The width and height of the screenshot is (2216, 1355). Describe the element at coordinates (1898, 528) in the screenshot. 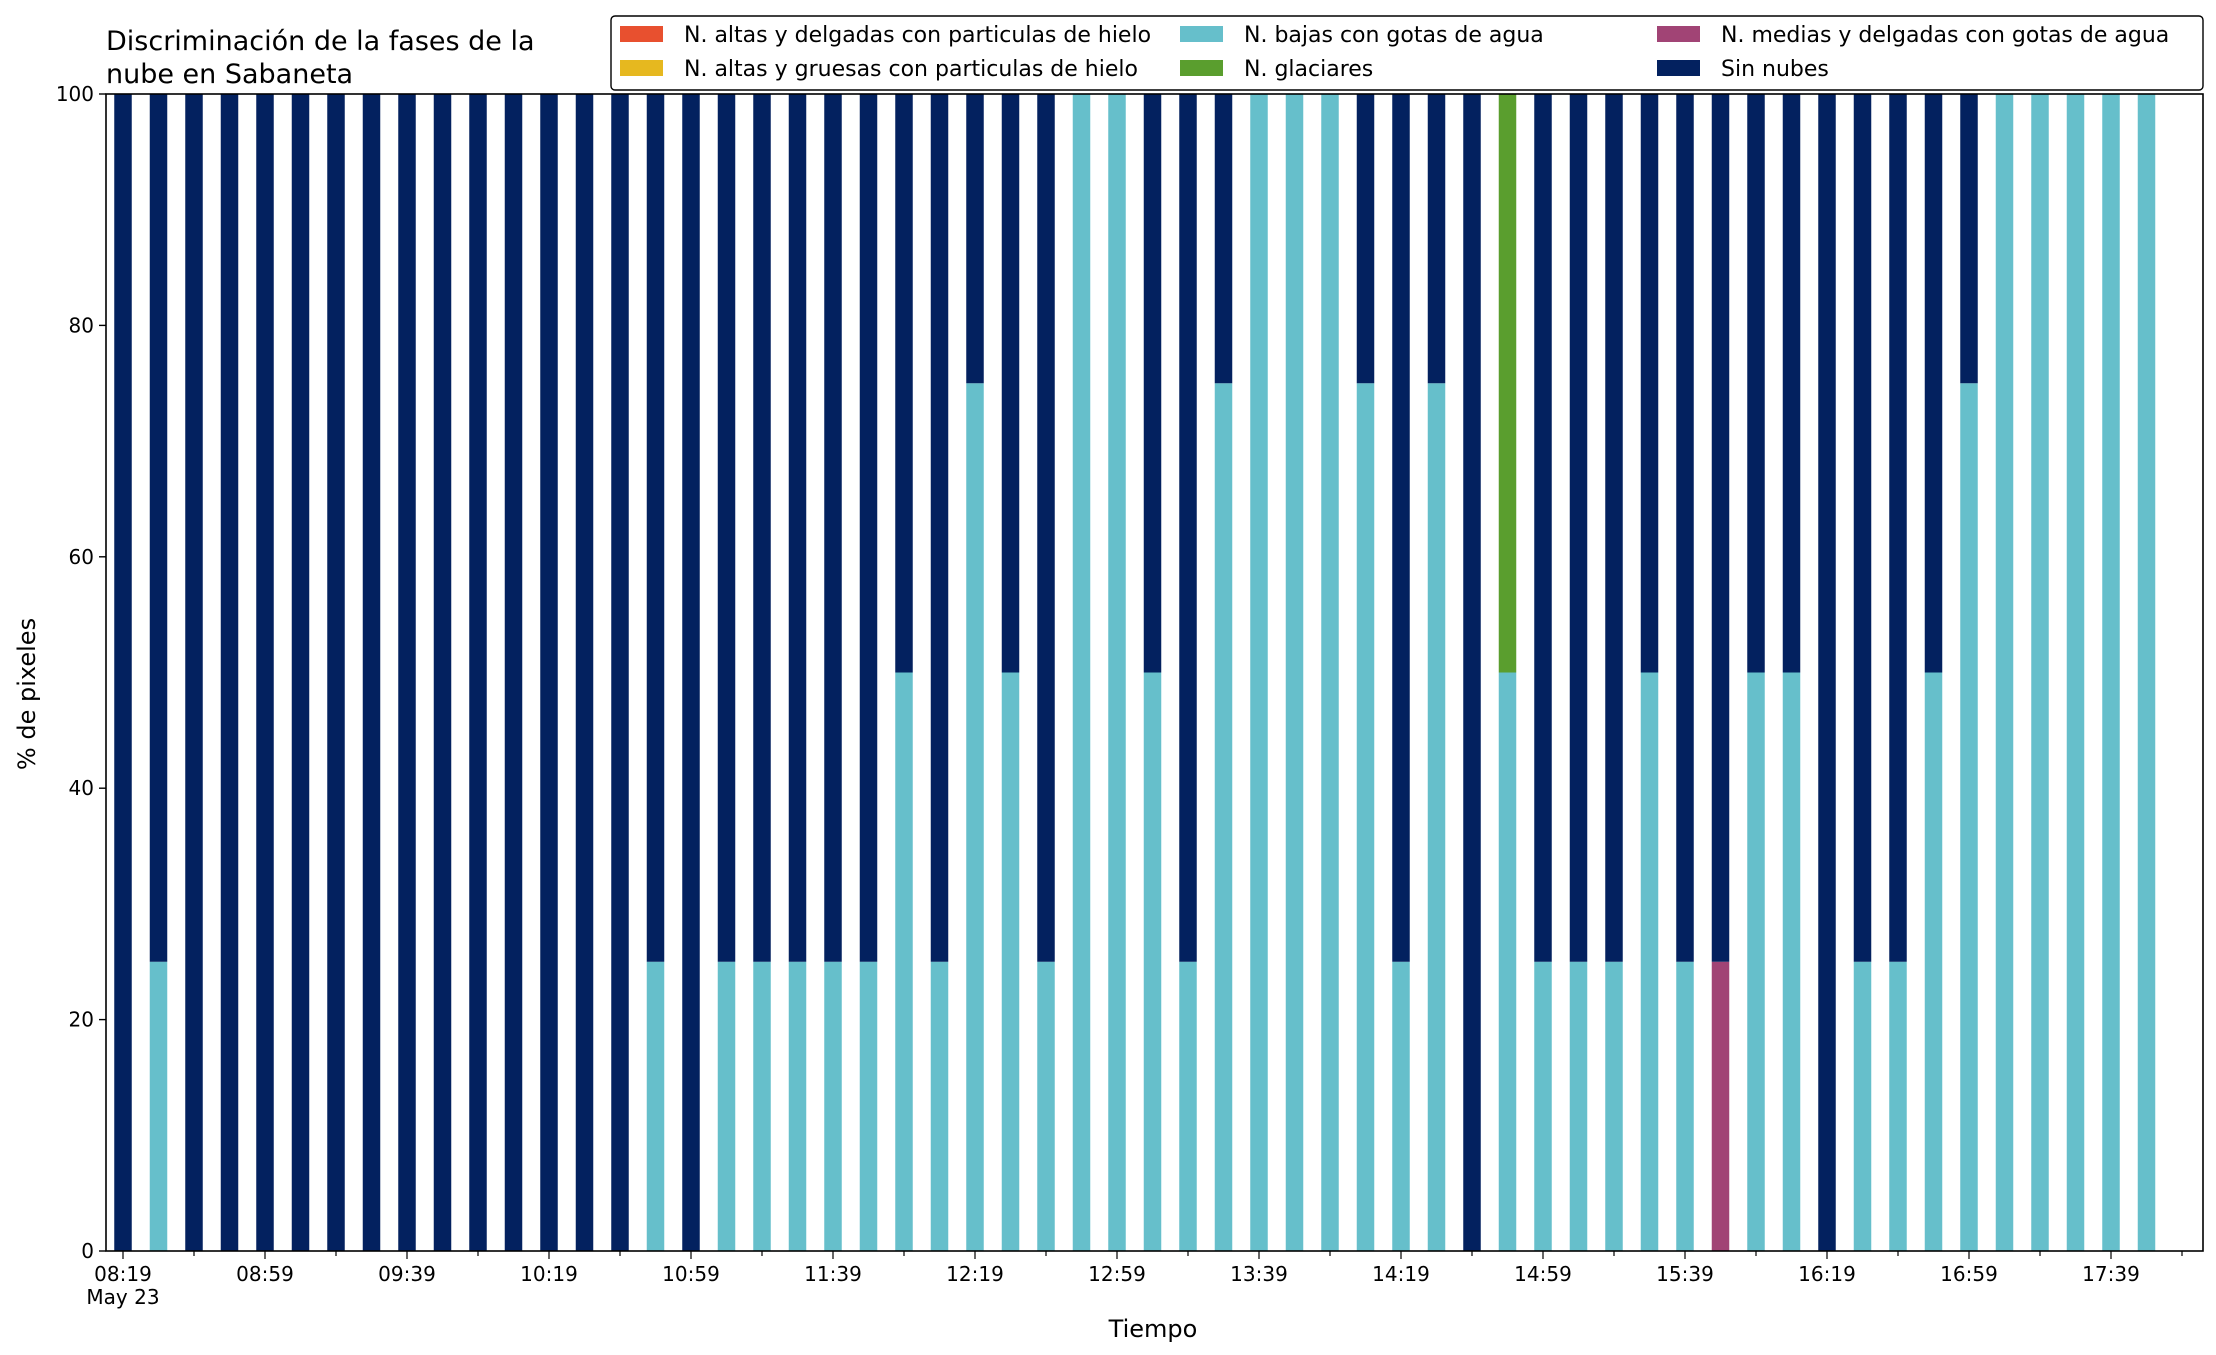

I see `bar-segment-50-s5` at that location.